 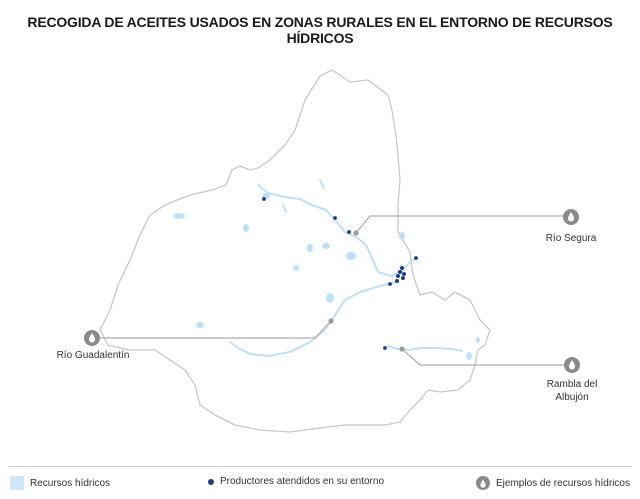 I want to click on example-marker-segura, so click(x=571, y=217).